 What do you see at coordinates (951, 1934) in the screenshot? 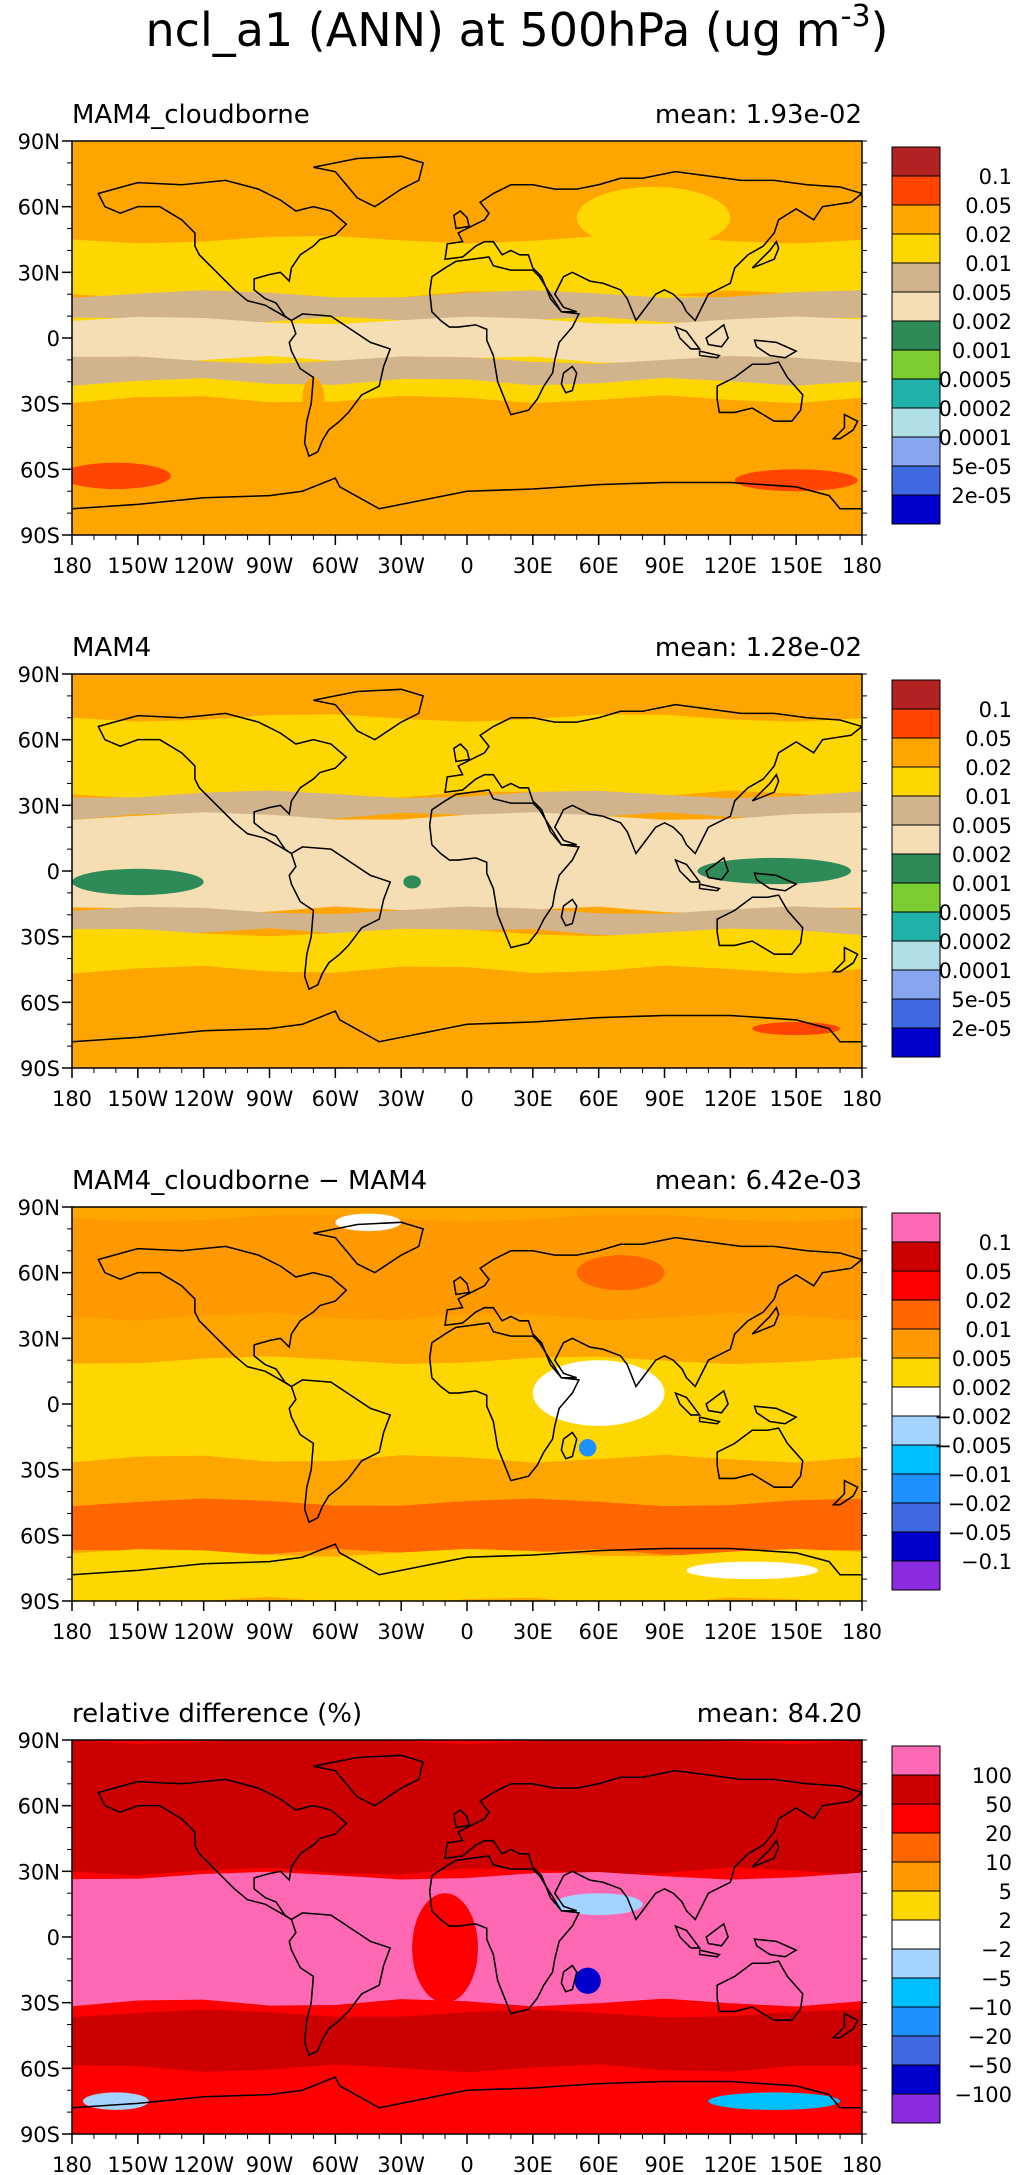
I see `colorbar: 100 50 20 10 5 2 −2 −5 −10 −20 −50 −100` at bounding box center [951, 1934].